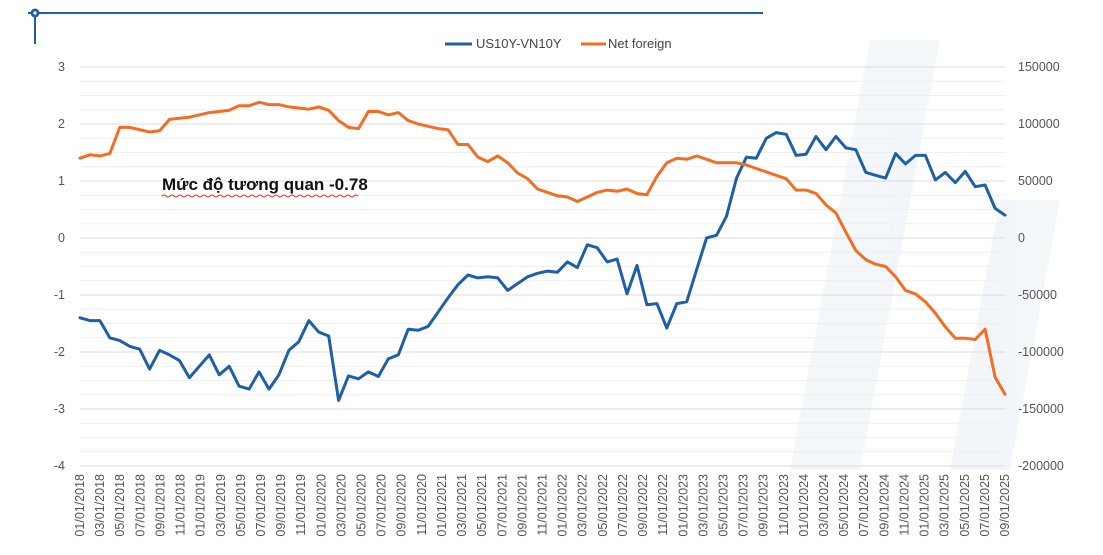 The height and width of the screenshot is (555, 1103). What do you see at coordinates (804, 505) in the screenshot?
I see `x-tick-label: 01/01/2024` at bounding box center [804, 505].